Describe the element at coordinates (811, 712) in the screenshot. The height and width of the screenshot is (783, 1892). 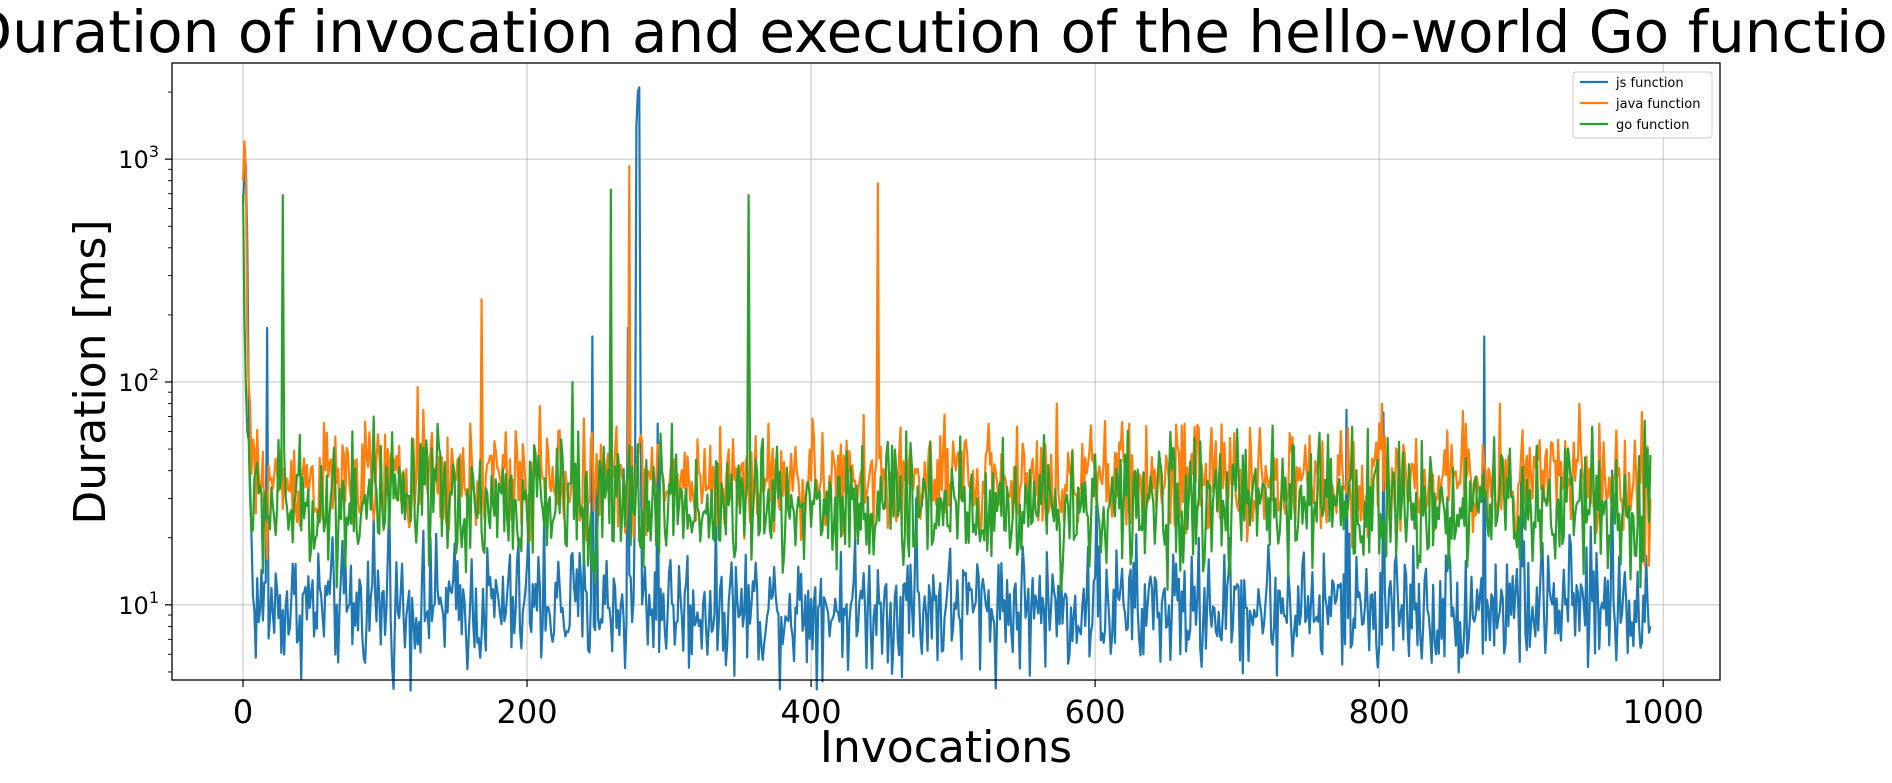
I see `x-tick-label: 400` at that location.